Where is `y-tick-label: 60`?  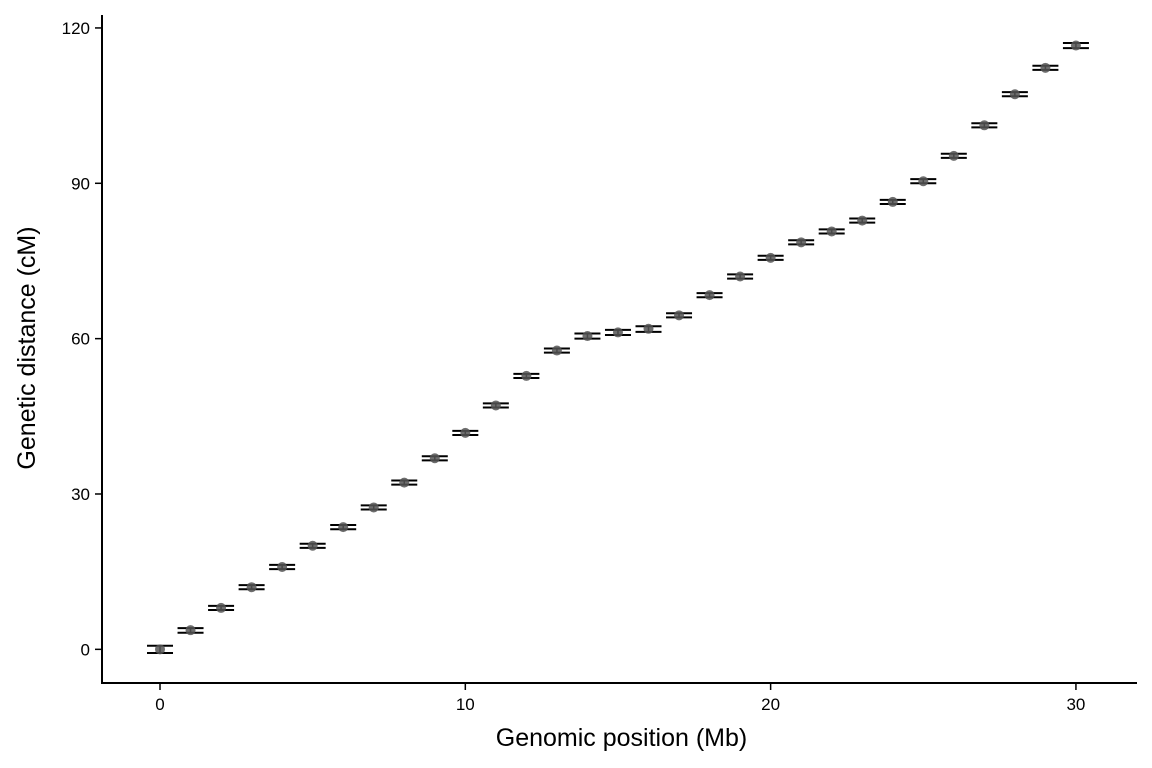 y-tick-label: 60 is located at coordinates (80, 339).